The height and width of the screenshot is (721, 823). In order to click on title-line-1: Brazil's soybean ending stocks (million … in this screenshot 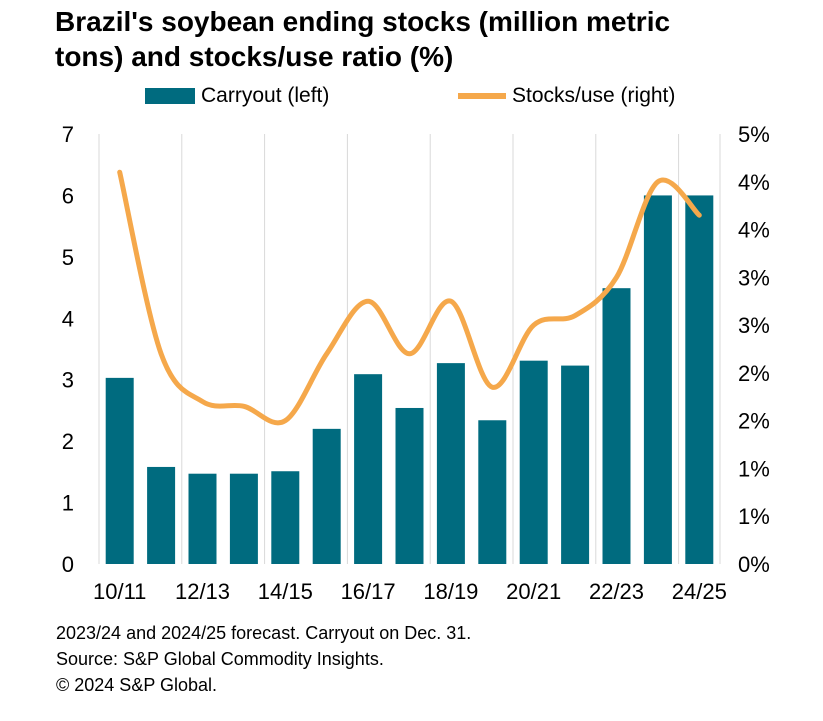, I will do `click(363, 21)`.